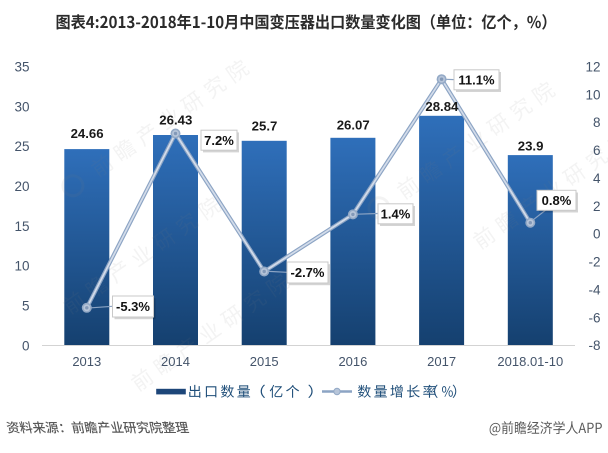 This screenshot has width=608, height=453. Describe the element at coordinates (26, 306) in the screenshot. I see `svg-text: 5` at that location.